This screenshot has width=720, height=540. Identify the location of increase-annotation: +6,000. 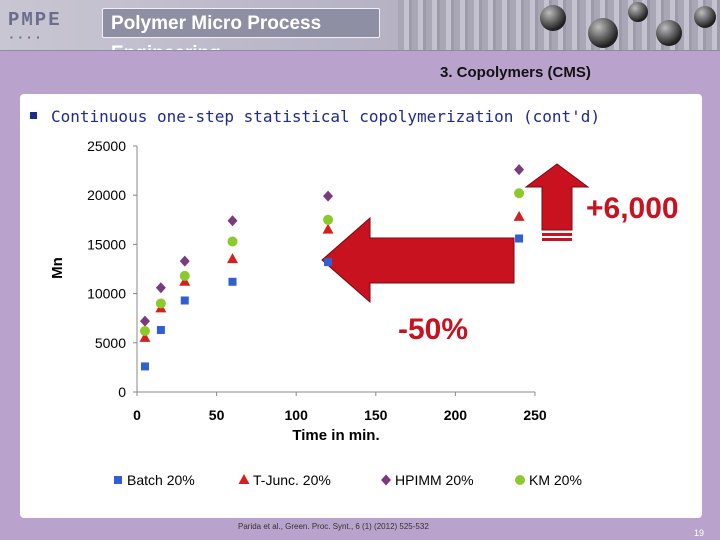
(632, 208).